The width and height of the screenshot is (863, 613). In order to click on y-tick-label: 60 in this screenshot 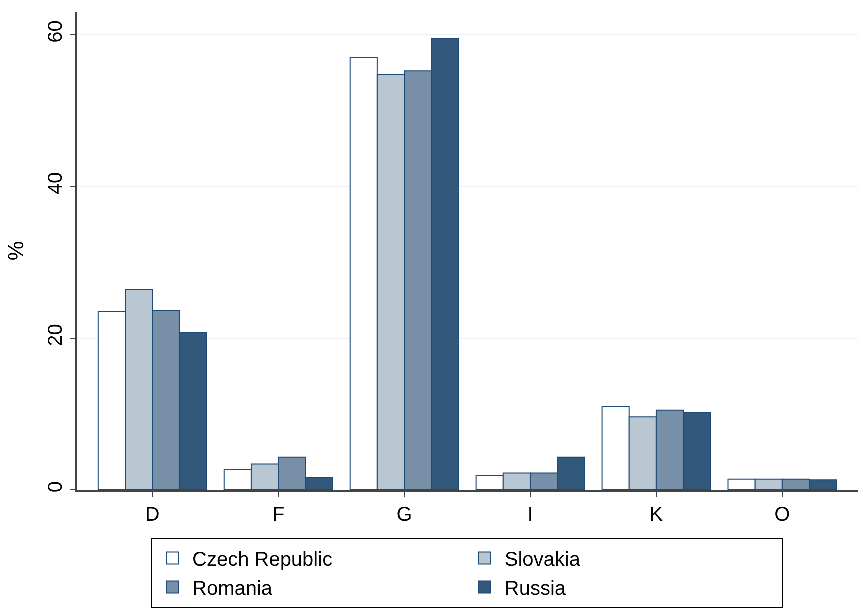, I will do `click(56, 31)`.